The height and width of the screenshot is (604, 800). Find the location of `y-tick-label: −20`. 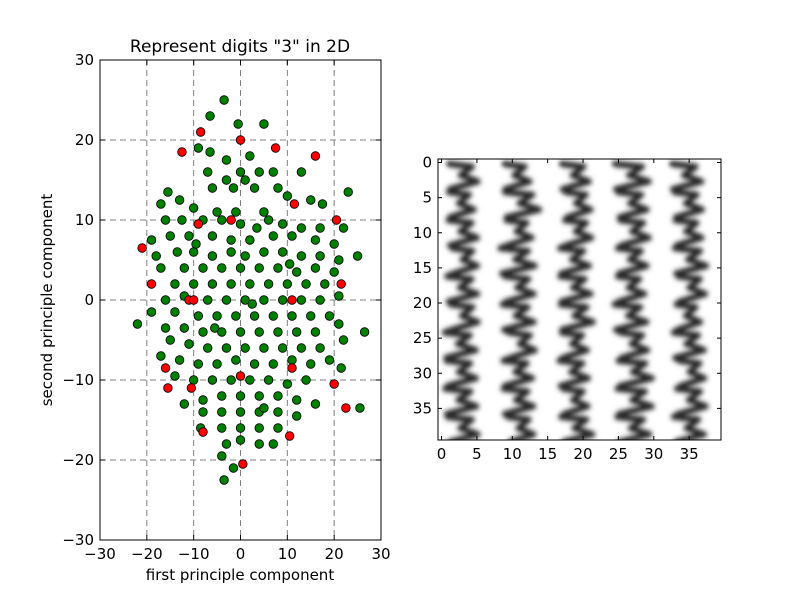

y-tick-label: −20 is located at coordinates (78, 460).